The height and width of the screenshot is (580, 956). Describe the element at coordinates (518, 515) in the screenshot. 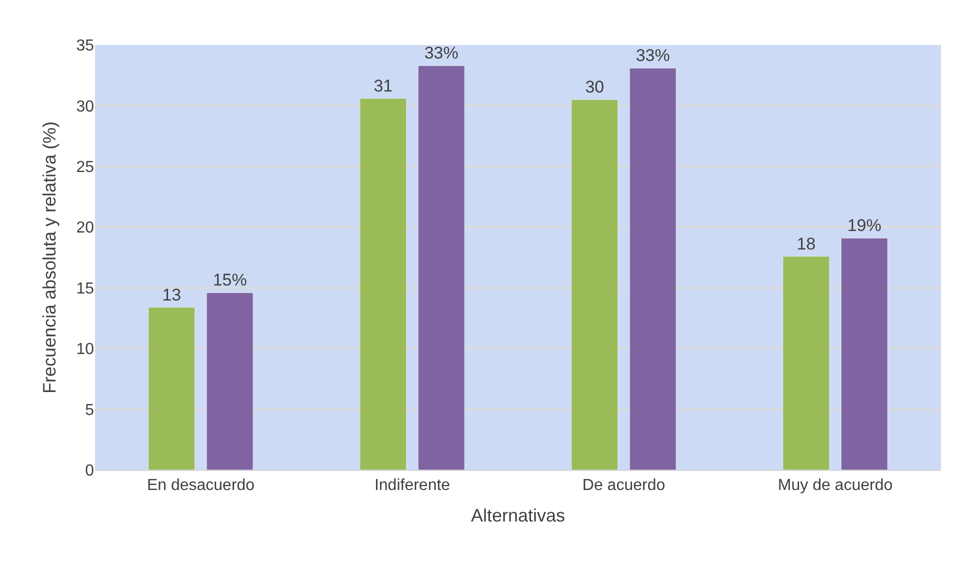

I see `x-axis-title: Alternativas` at that location.